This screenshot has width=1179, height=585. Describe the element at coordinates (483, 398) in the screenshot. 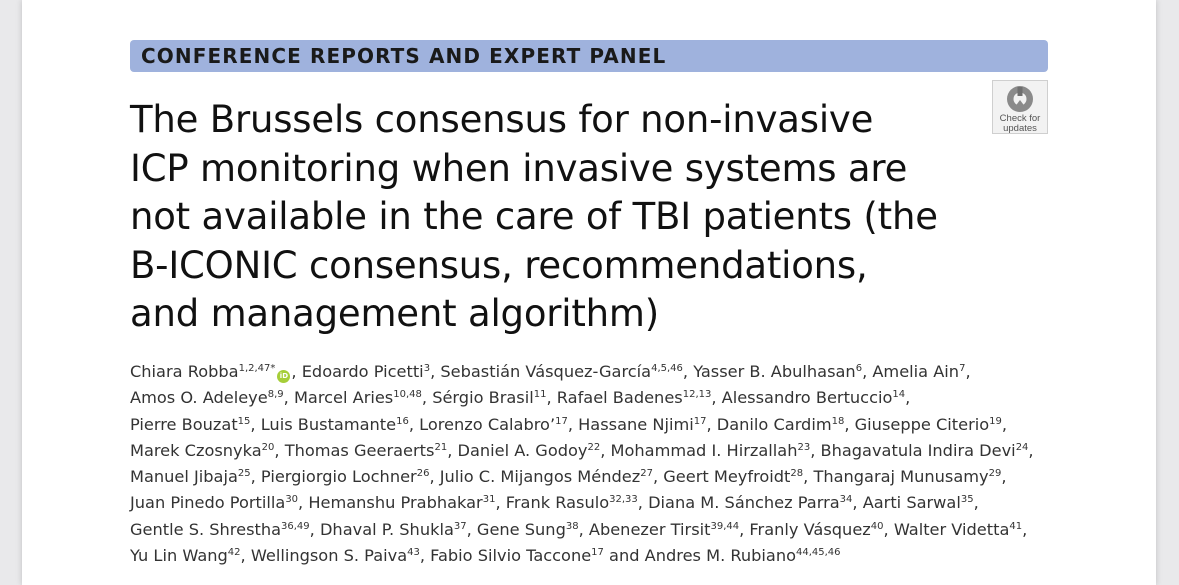

I see `author-name: Sérgio Brasil` at that location.